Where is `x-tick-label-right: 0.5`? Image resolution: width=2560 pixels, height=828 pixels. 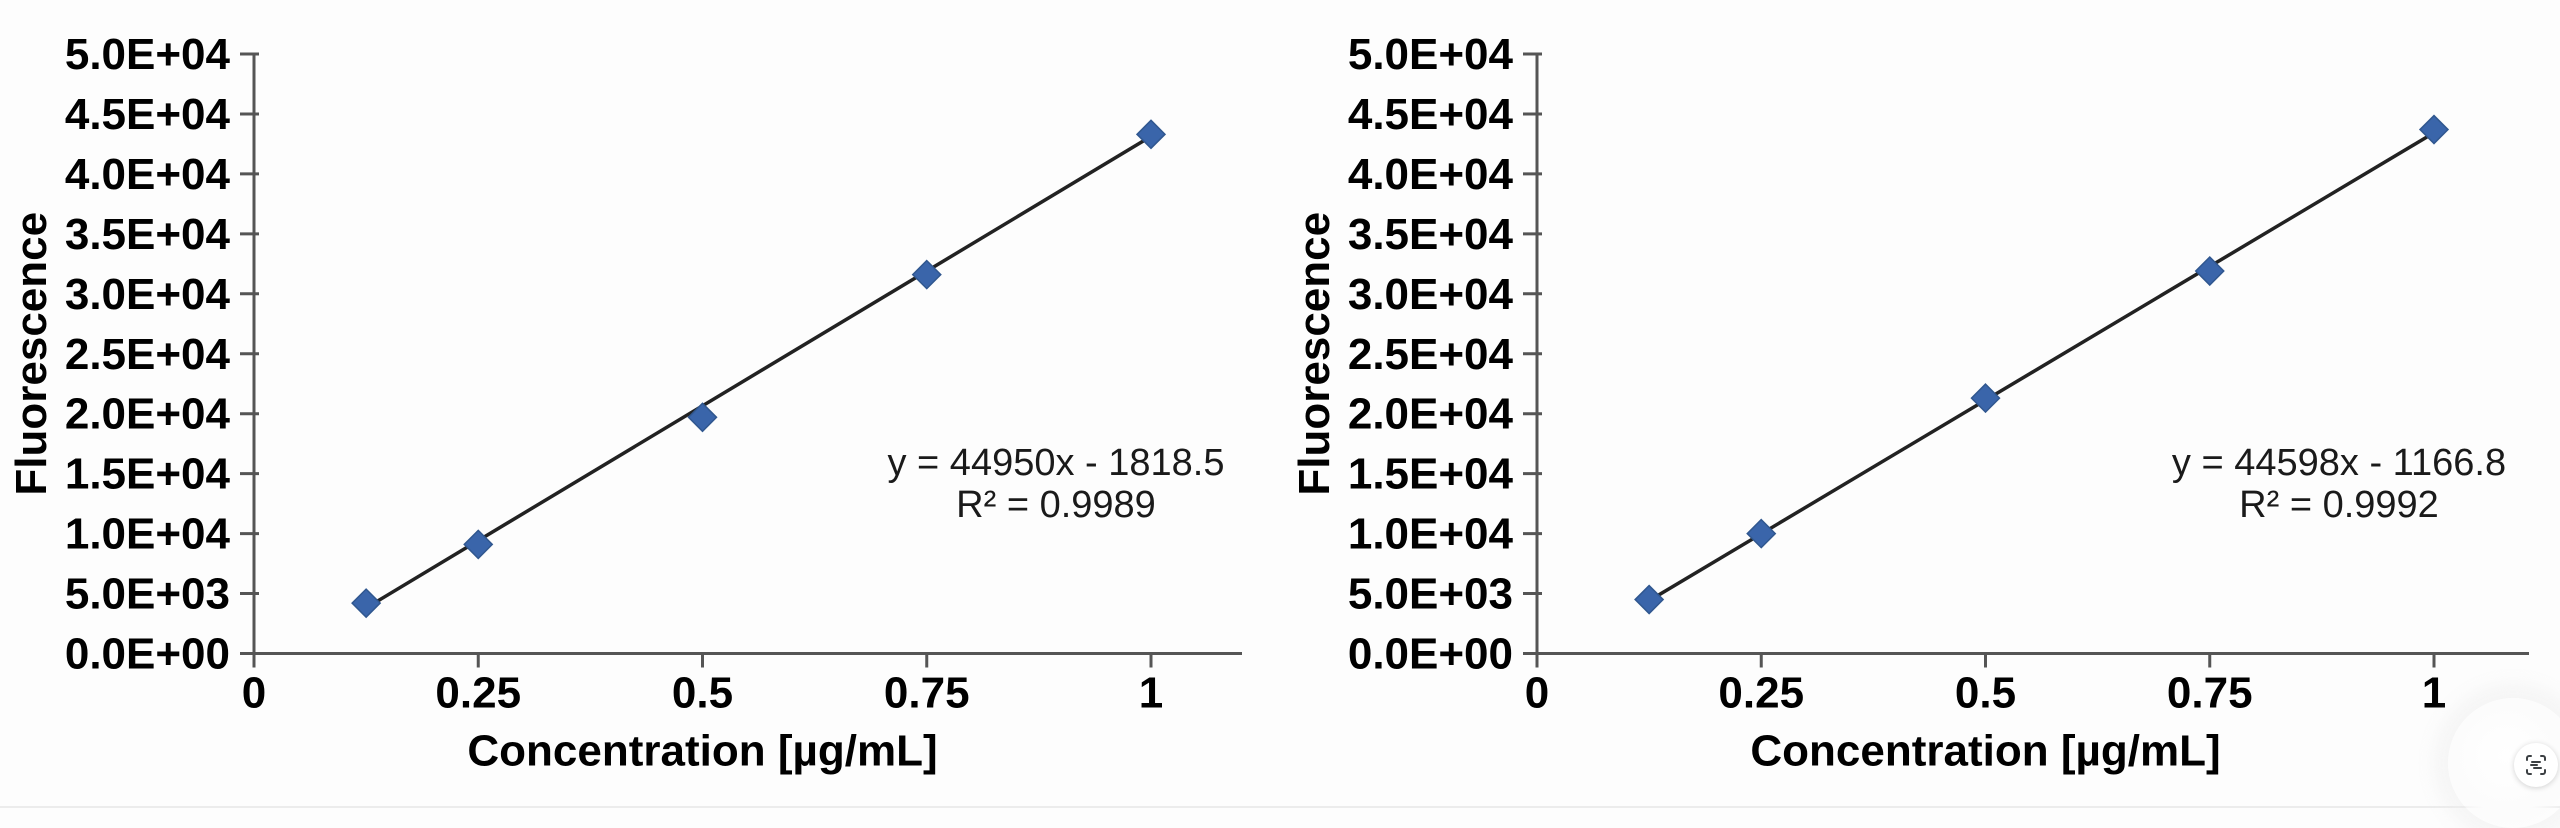
x-tick-label-right: 0.5 is located at coordinates (1985, 693).